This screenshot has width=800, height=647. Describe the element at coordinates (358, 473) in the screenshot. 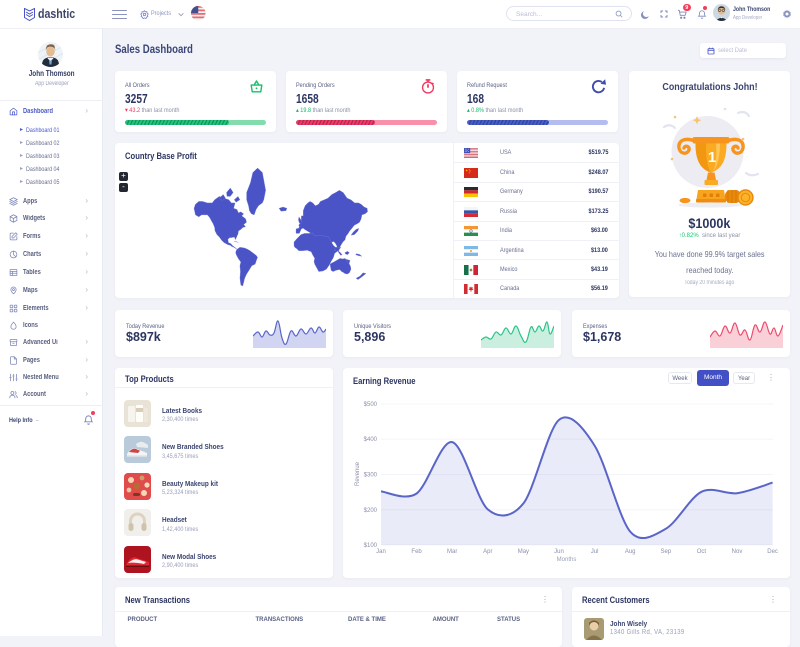

I see `svg-text: Revenue` at that location.